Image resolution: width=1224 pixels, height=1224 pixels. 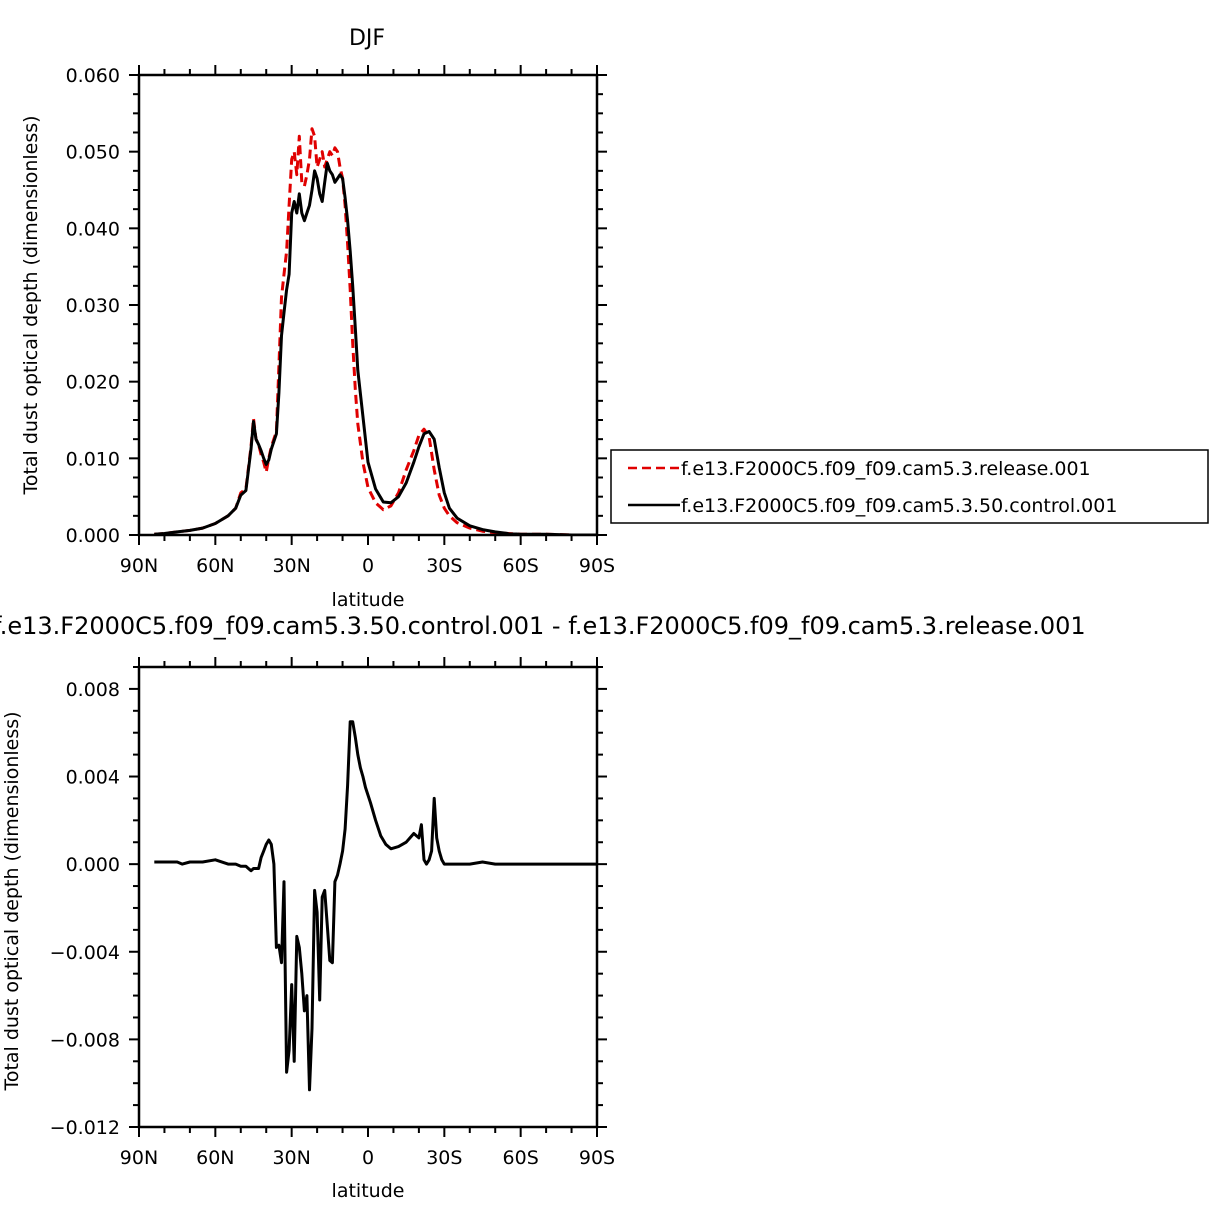 What do you see at coordinates (85, 1040) in the screenshot?
I see `bottom-y-tick-label: −0.008` at bounding box center [85, 1040].